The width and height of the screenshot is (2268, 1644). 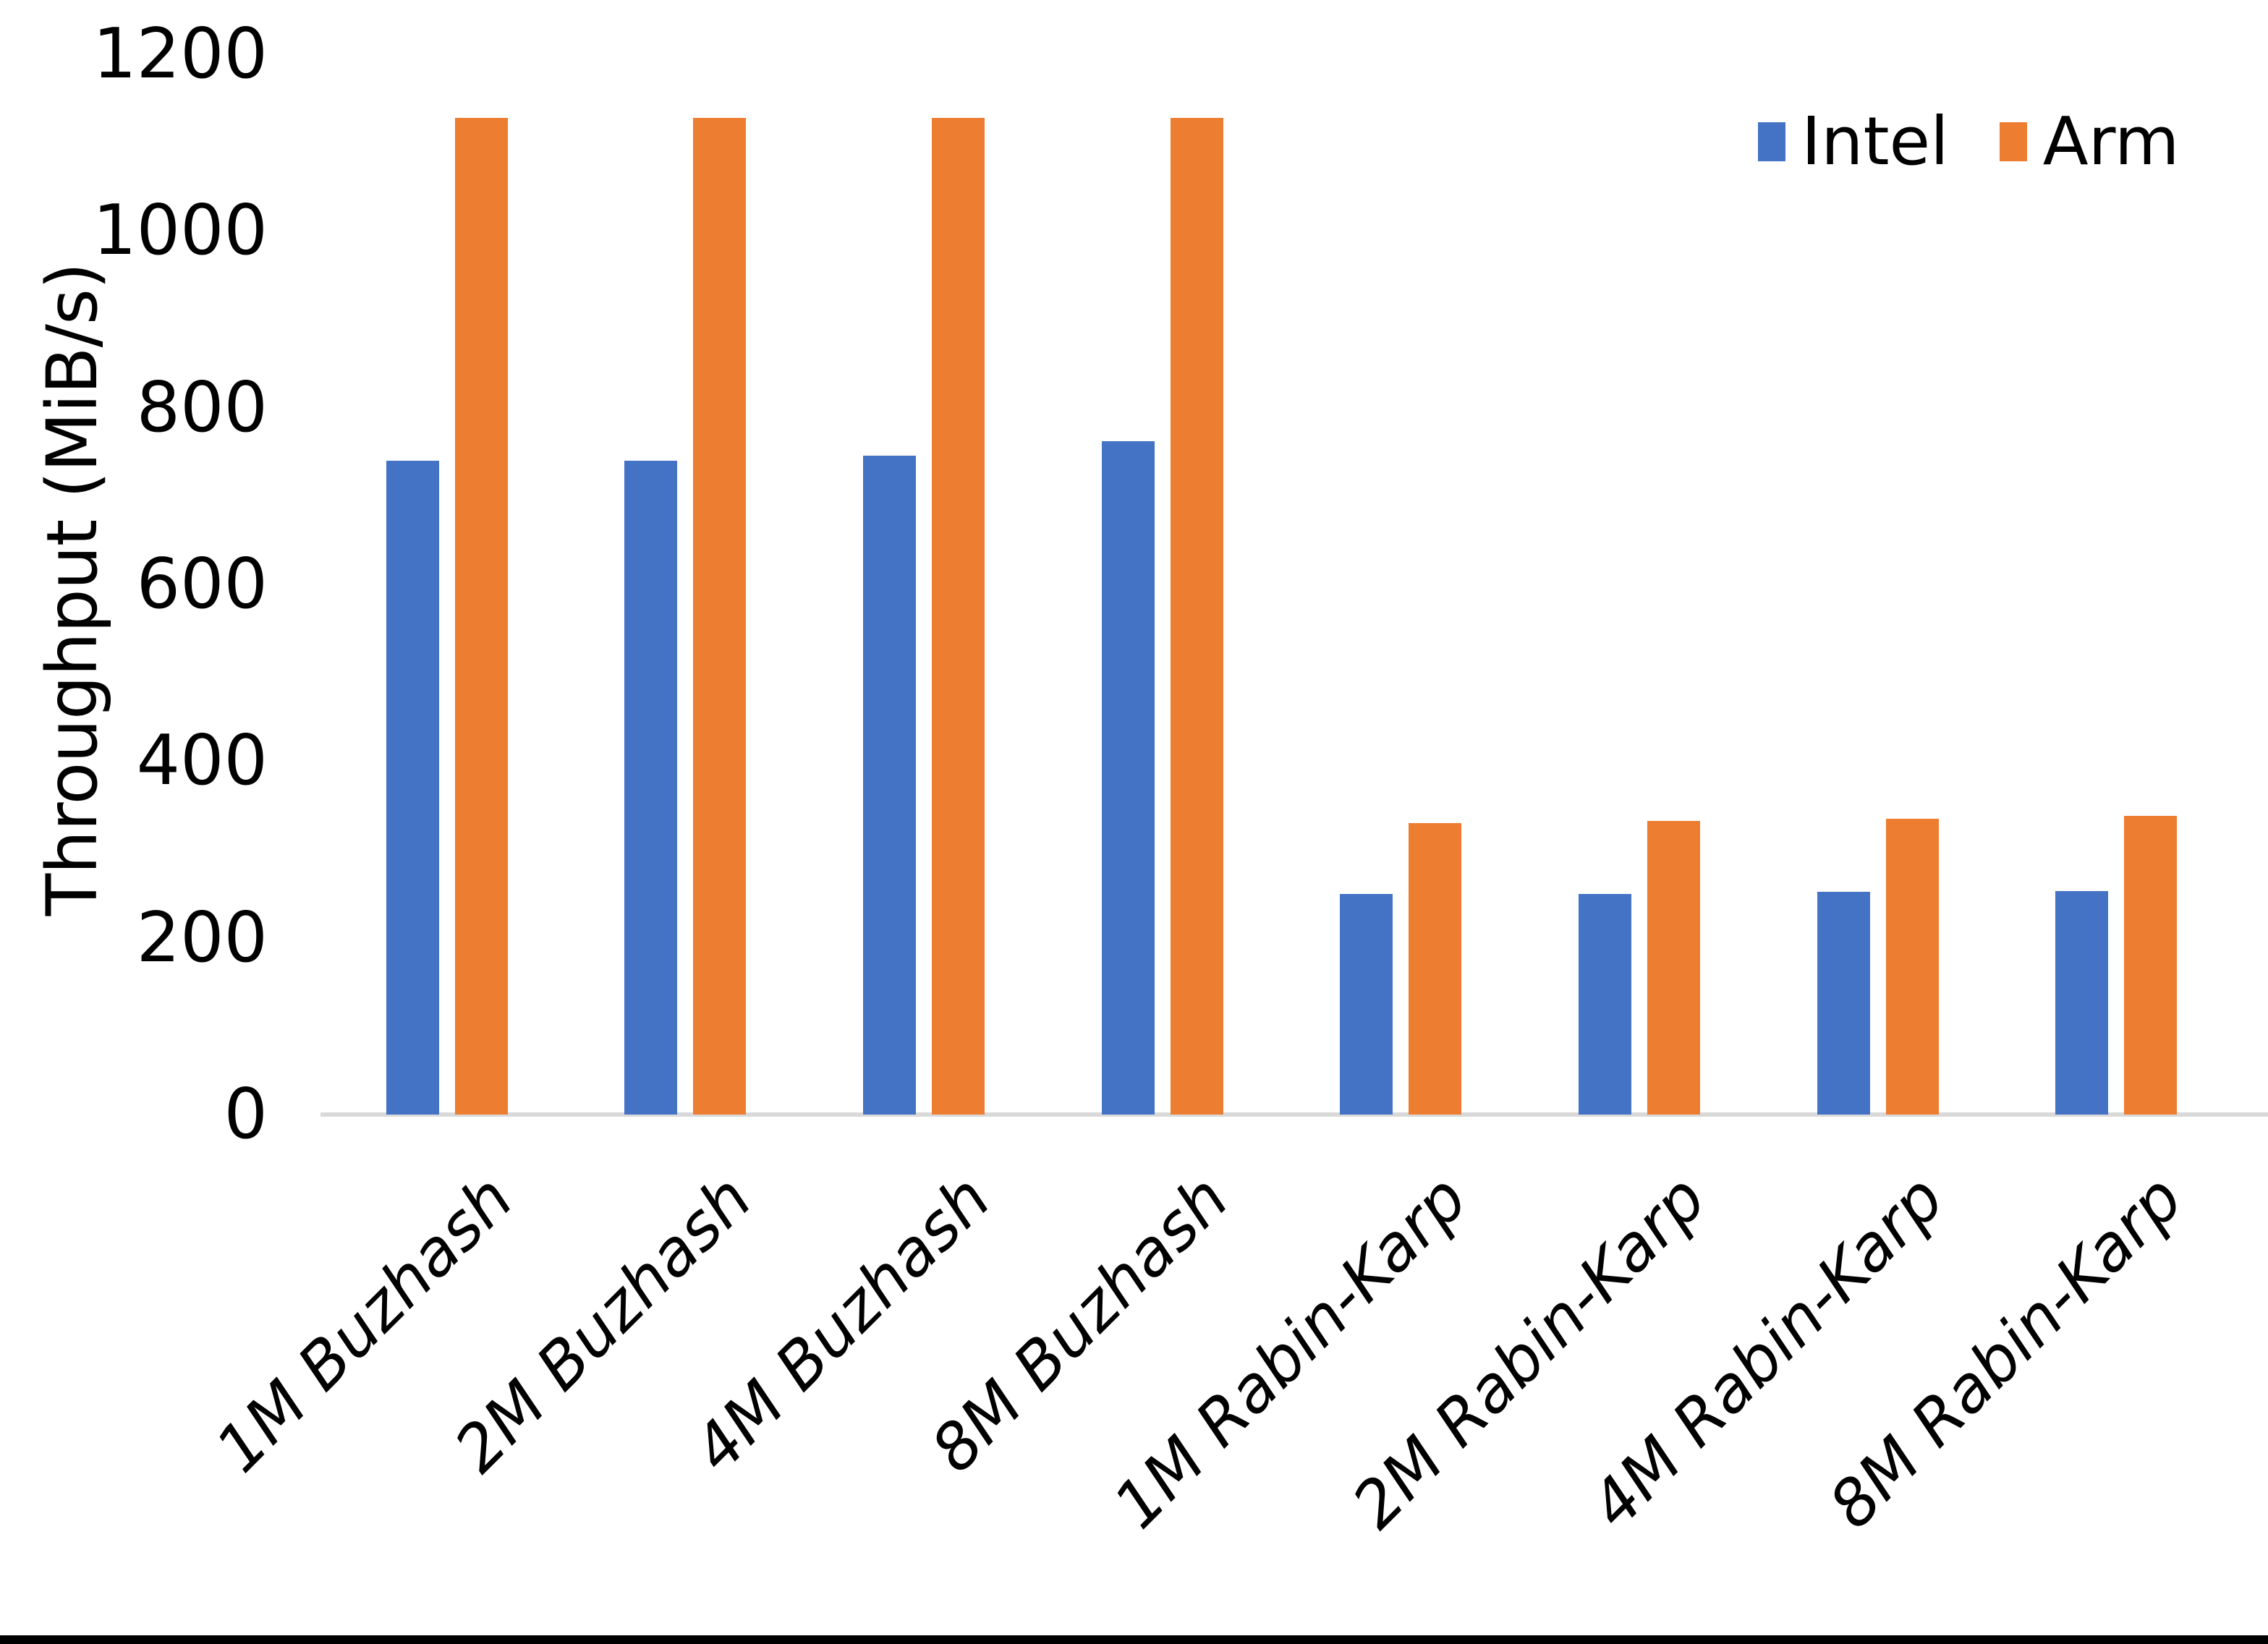 What do you see at coordinates (651, 787) in the screenshot?
I see `bar-intel-2m-buzhash` at bounding box center [651, 787].